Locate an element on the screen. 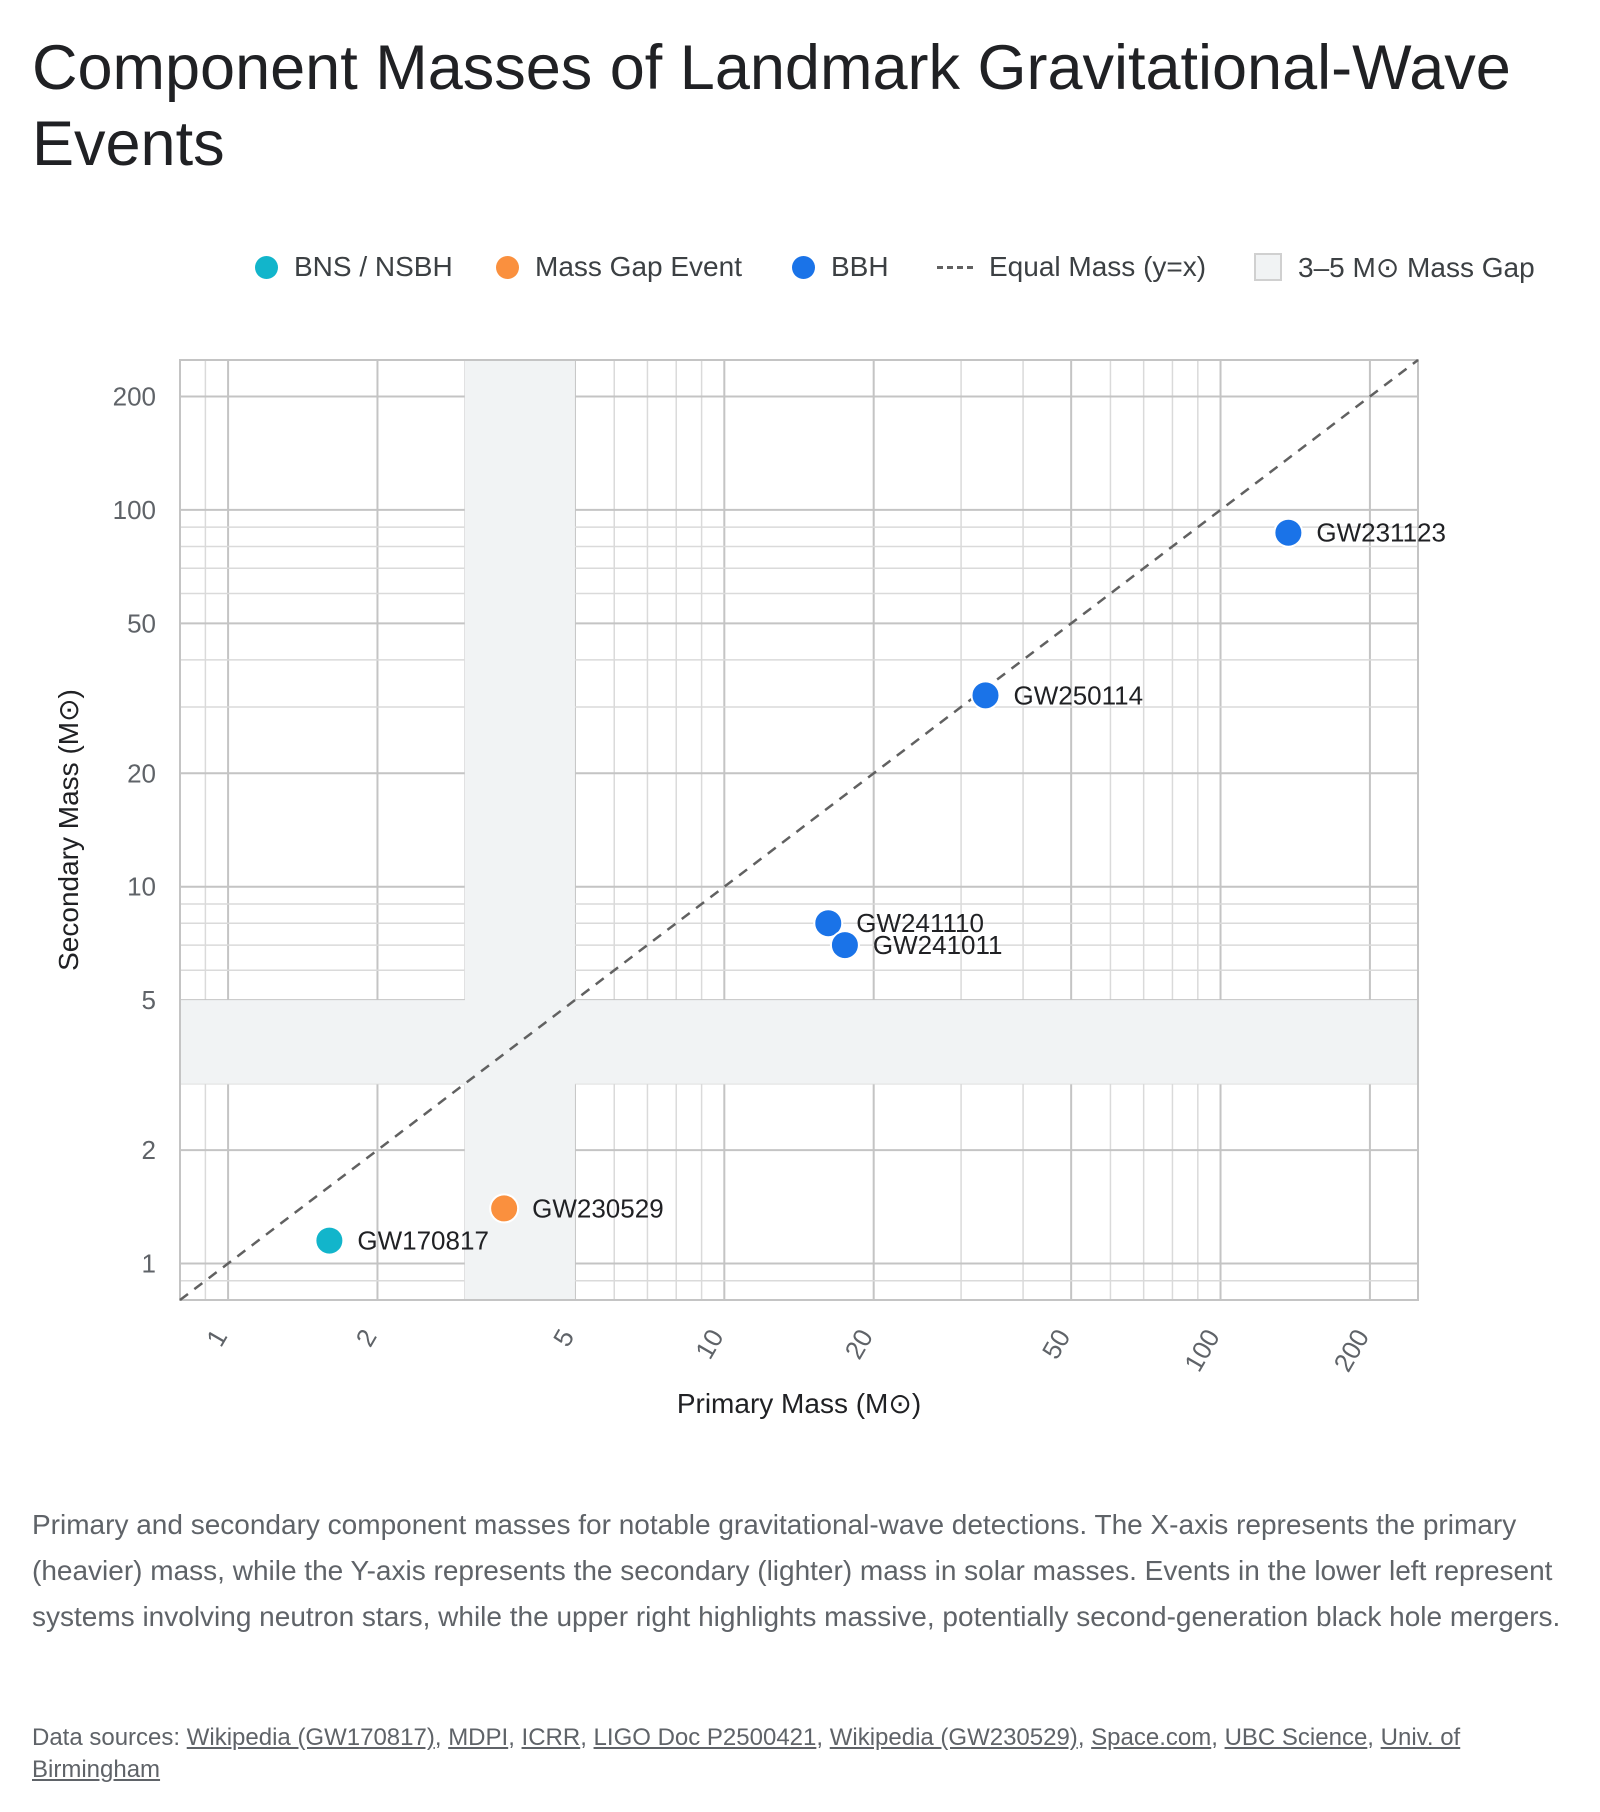 Image resolution: width=1600 pixels, height=1812 pixels. x-tick-label: 5 is located at coordinates (563, 1338).